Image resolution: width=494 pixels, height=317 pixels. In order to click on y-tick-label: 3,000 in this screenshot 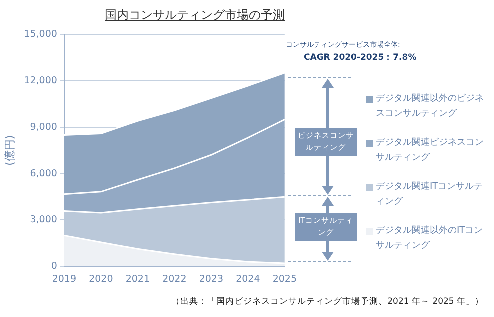, I will do `click(44, 220)`.